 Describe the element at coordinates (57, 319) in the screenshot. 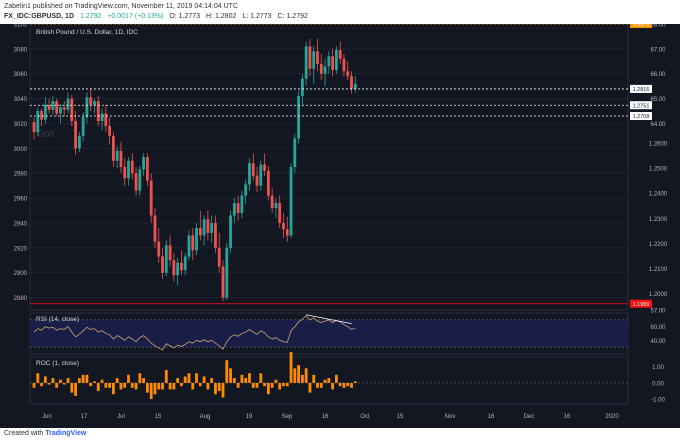

I see `rsi-title: RSI (14, close)` at that location.